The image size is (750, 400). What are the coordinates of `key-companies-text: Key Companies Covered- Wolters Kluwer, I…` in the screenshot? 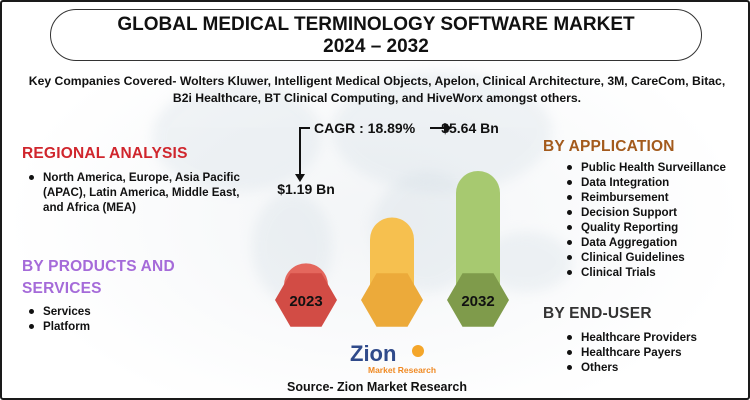 It's located at (377, 89).